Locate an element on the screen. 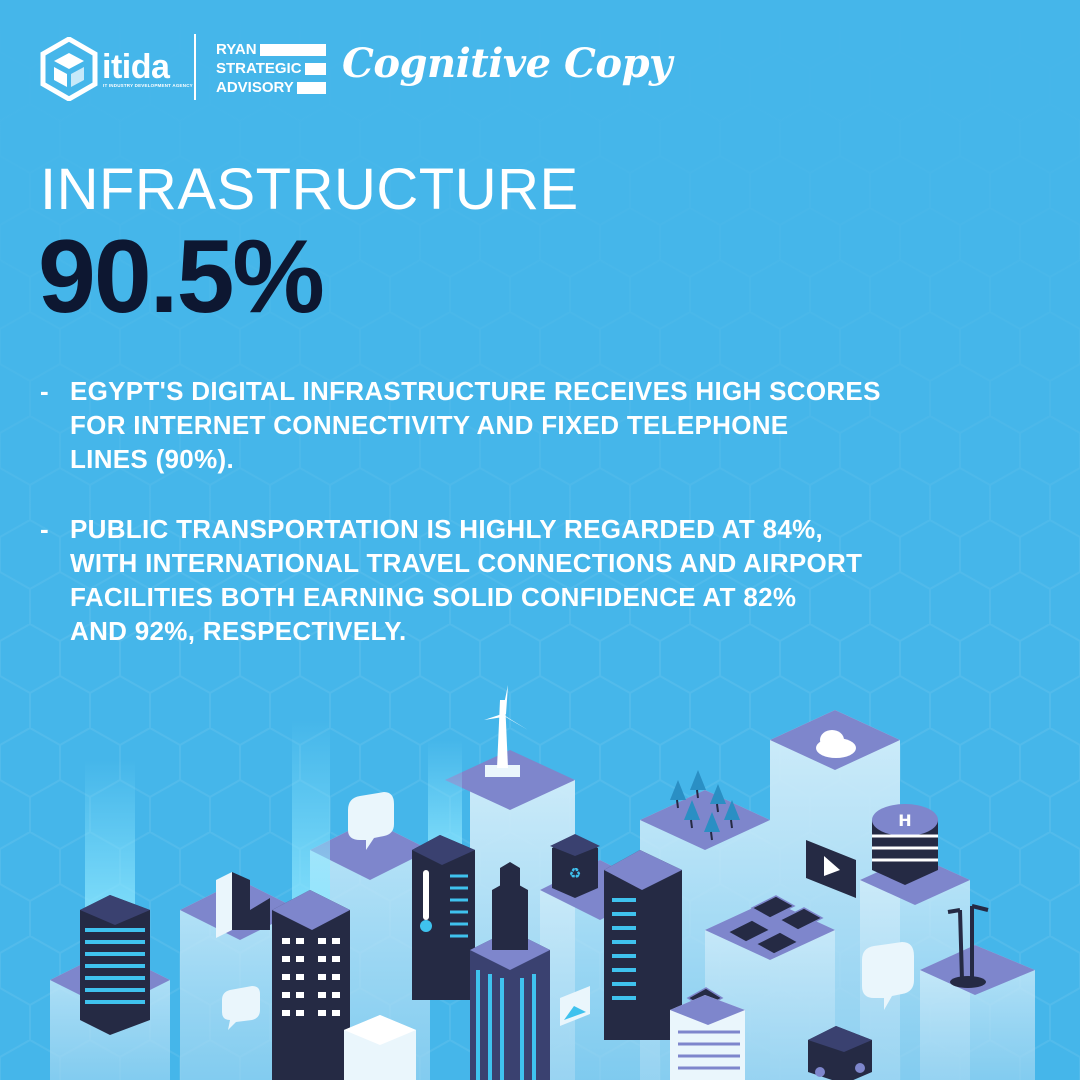  itida-tagline: IT INDUSTRY DEVELOPMENT AGENCY is located at coordinates (148, 85).